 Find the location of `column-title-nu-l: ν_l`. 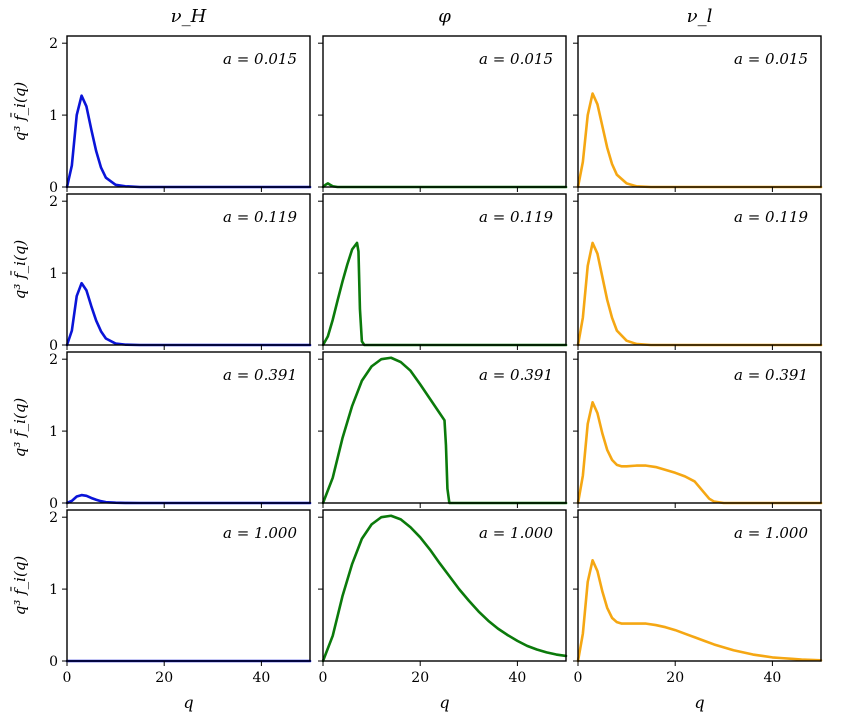

column-title-nu-l: ν_l is located at coordinates (700, 16).